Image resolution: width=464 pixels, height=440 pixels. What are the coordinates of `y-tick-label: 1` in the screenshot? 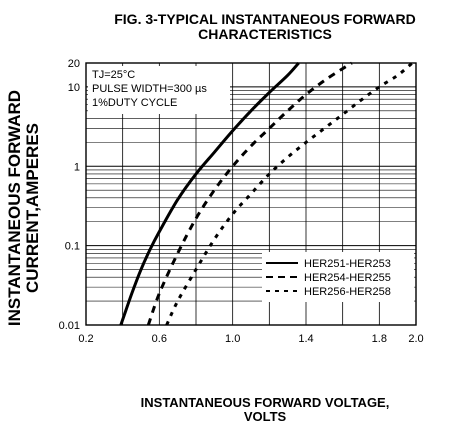 It's located at (77, 167).